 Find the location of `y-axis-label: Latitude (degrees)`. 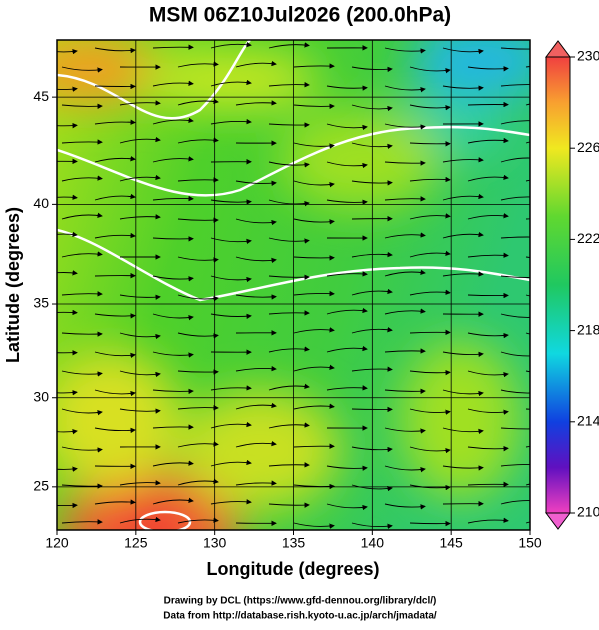

y-axis-label: Latitude (degrees) is located at coordinates (13, 285).